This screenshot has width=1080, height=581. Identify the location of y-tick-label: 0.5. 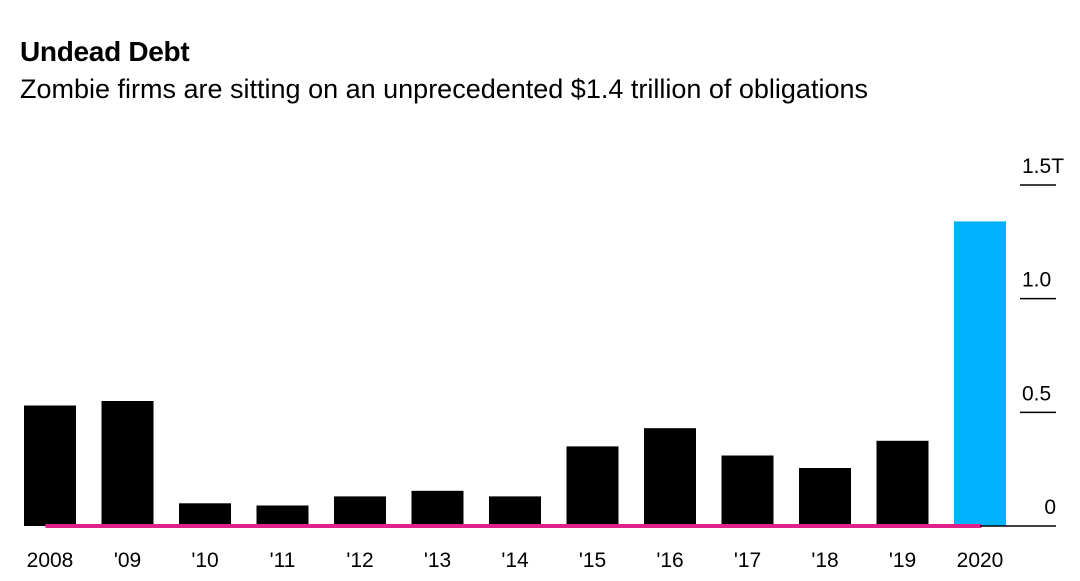
(1036, 393).